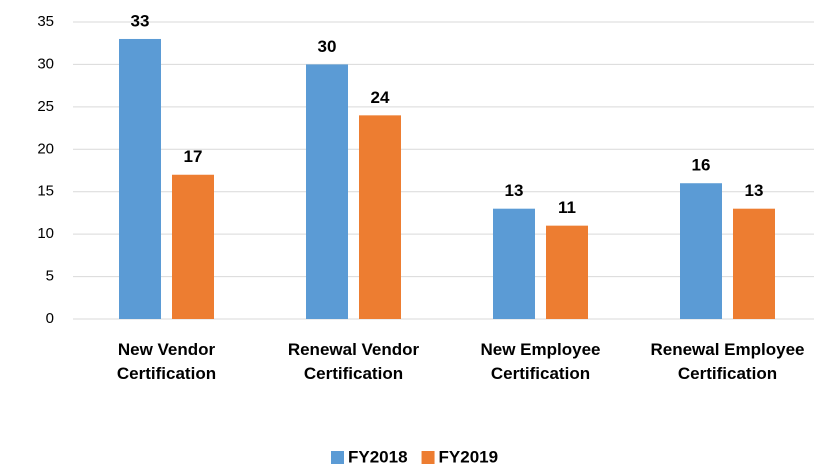  I want to click on x-tick-label: Renewal Employee Certification, so click(727, 361).